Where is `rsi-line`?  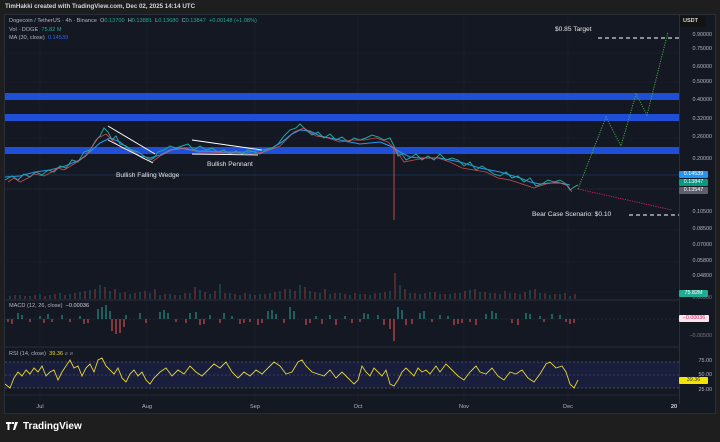 rsi-line is located at coordinates (292, 373).